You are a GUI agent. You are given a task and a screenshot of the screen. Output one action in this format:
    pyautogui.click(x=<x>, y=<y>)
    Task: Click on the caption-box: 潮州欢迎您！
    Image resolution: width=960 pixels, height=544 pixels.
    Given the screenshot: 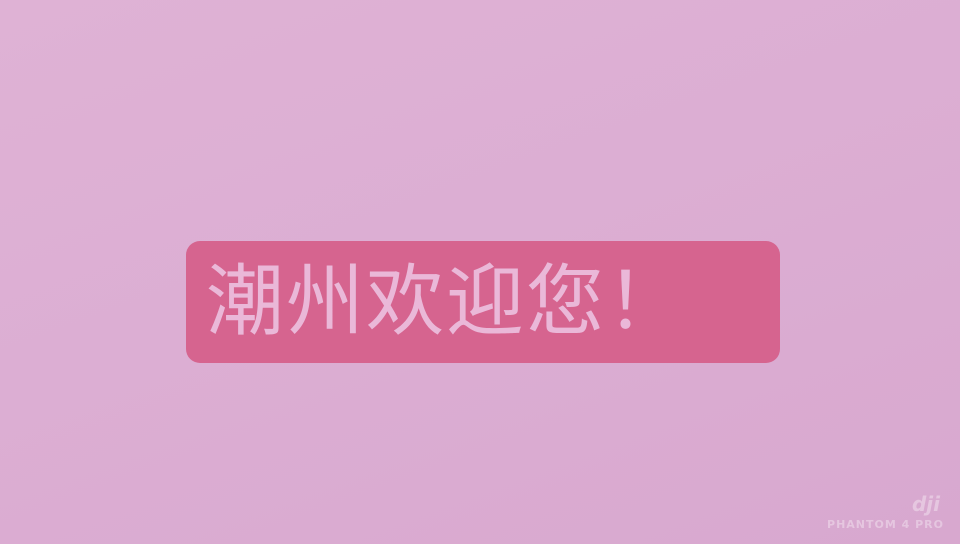 What is the action you would take?
    pyautogui.click(x=483, y=302)
    